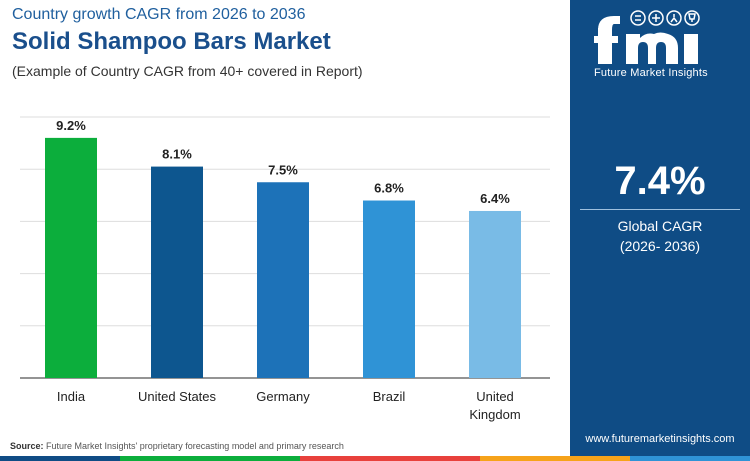 The height and width of the screenshot is (461, 750). Describe the element at coordinates (389, 188) in the screenshot. I see `data-label: 6.8%` at that location.